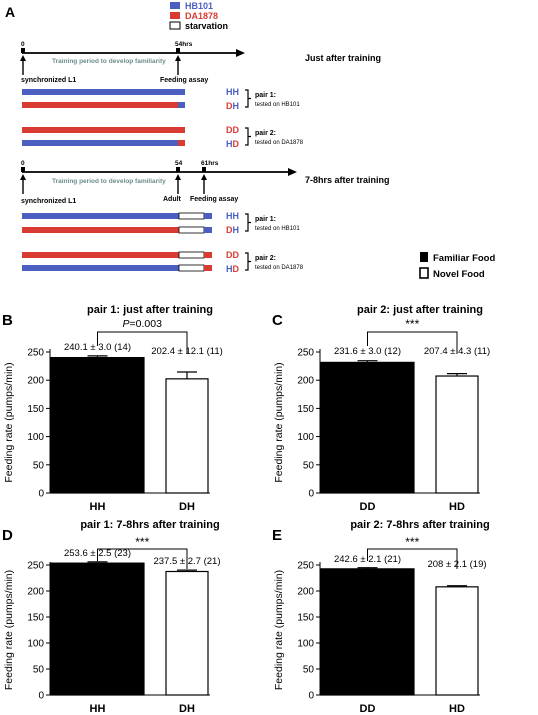 This screenshot has width=538, height=715. What do you see at coordinates (457, 266) in the screenshot?
I see `food-legend: Familiar Food Novel Food` at bounding box center [457, 266].